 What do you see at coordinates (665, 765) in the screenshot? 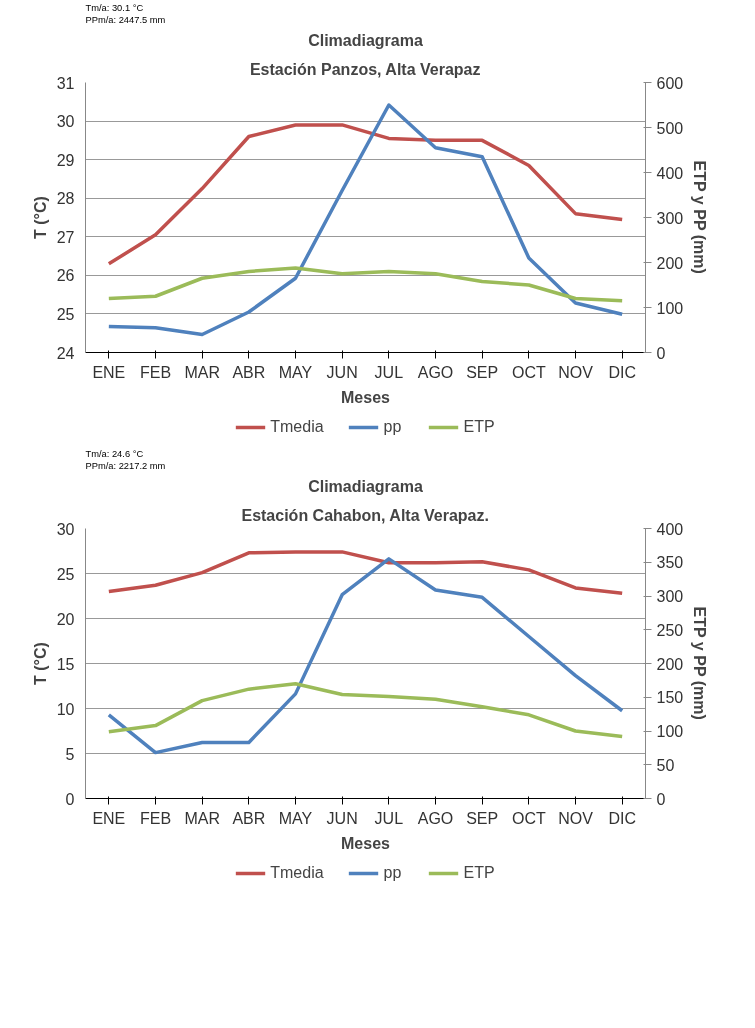
I see `y2-tick-label: 50` at bounding box center [665, 765].